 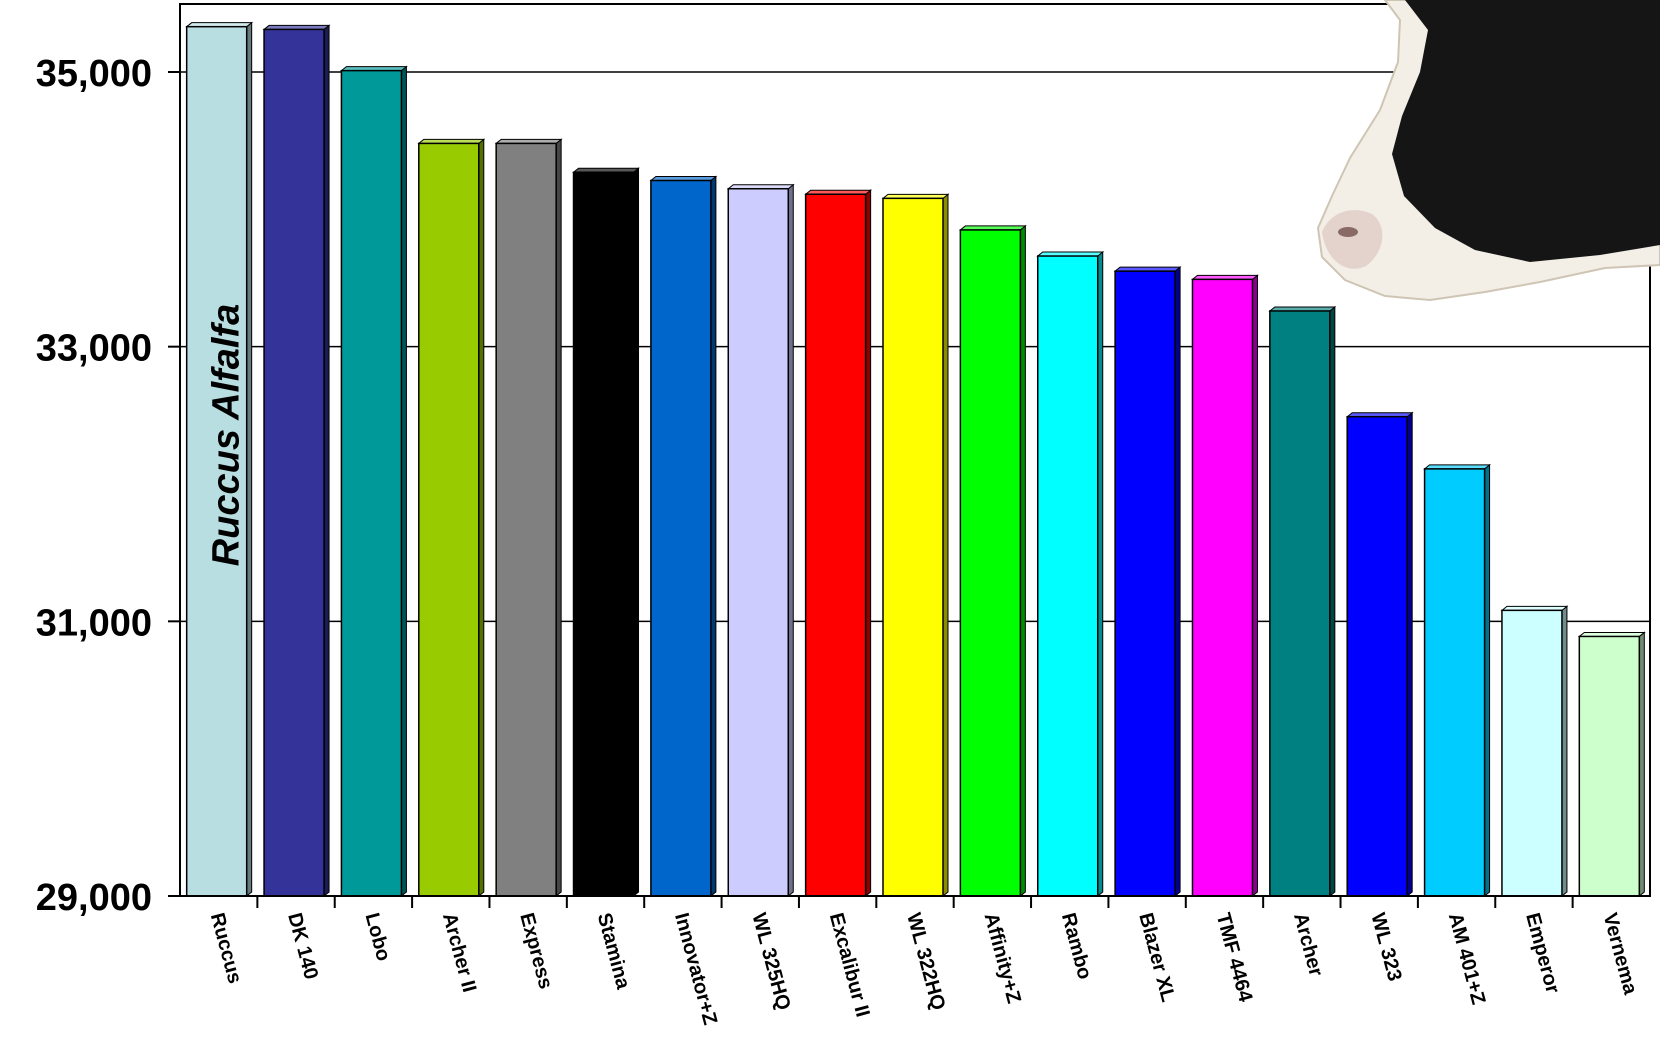 What do you see at coordinates (459, 953) in the screenshot?
I see `x-tick-label: Archer II` at bounding box center [459, 953].